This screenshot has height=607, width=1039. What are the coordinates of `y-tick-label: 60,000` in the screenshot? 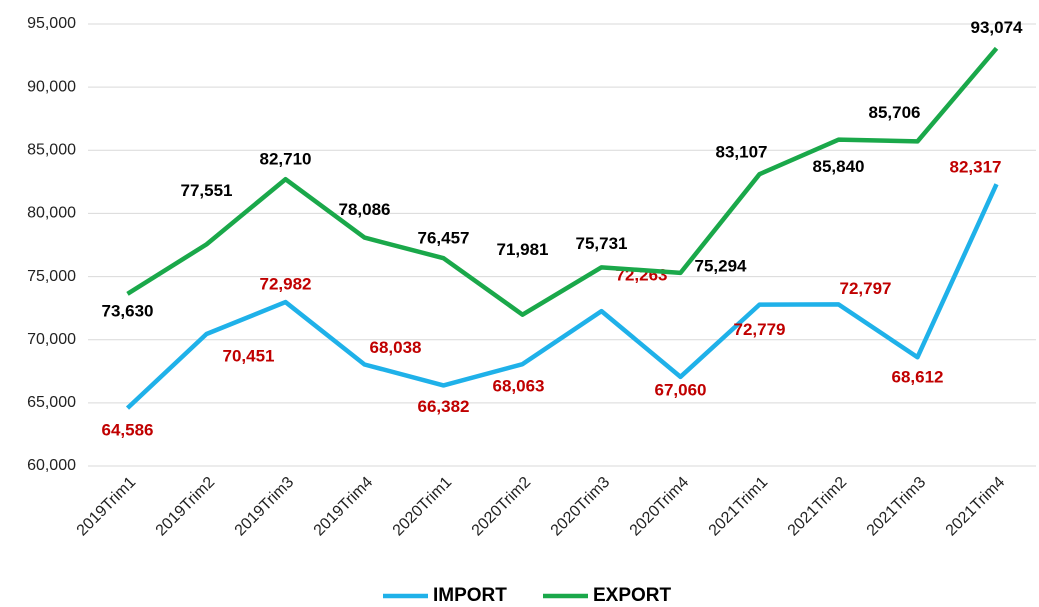 It's located at (51, 465).